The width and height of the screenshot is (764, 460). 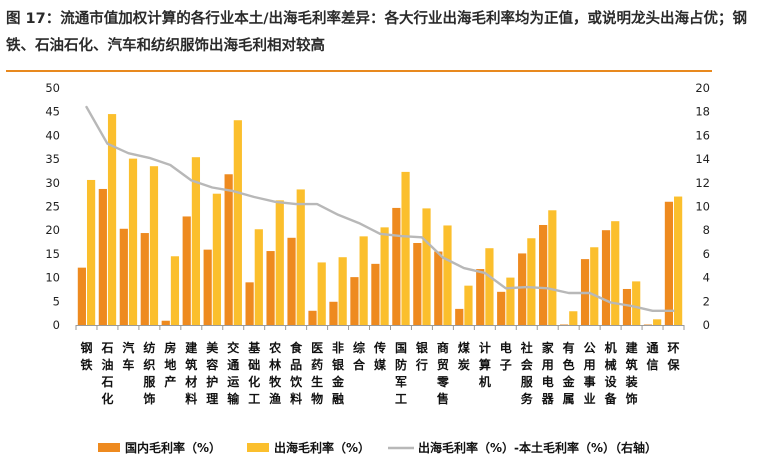 I want to click on left-y-tick-label: 40, so click(x=52, y=135).